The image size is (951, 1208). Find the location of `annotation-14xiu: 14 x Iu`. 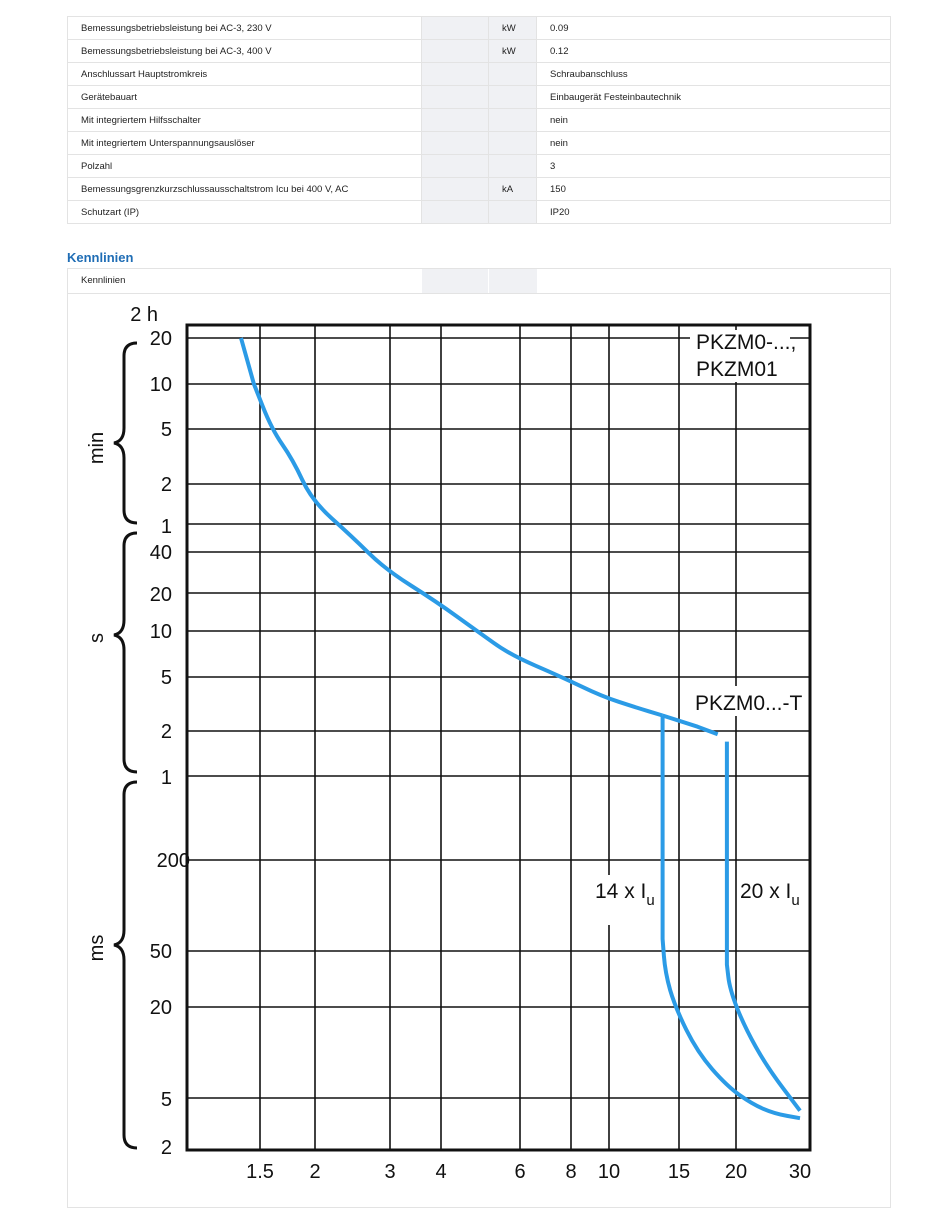

annotation-14xiu: 14 x Iu is located at coordinates (625, 894).